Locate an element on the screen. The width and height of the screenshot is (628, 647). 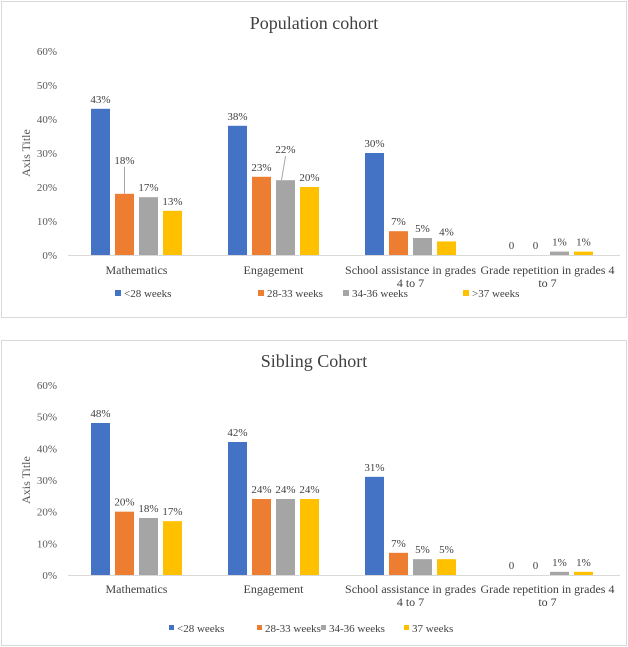
legend-label: 37 weeks is located at coordinates (432, 629).